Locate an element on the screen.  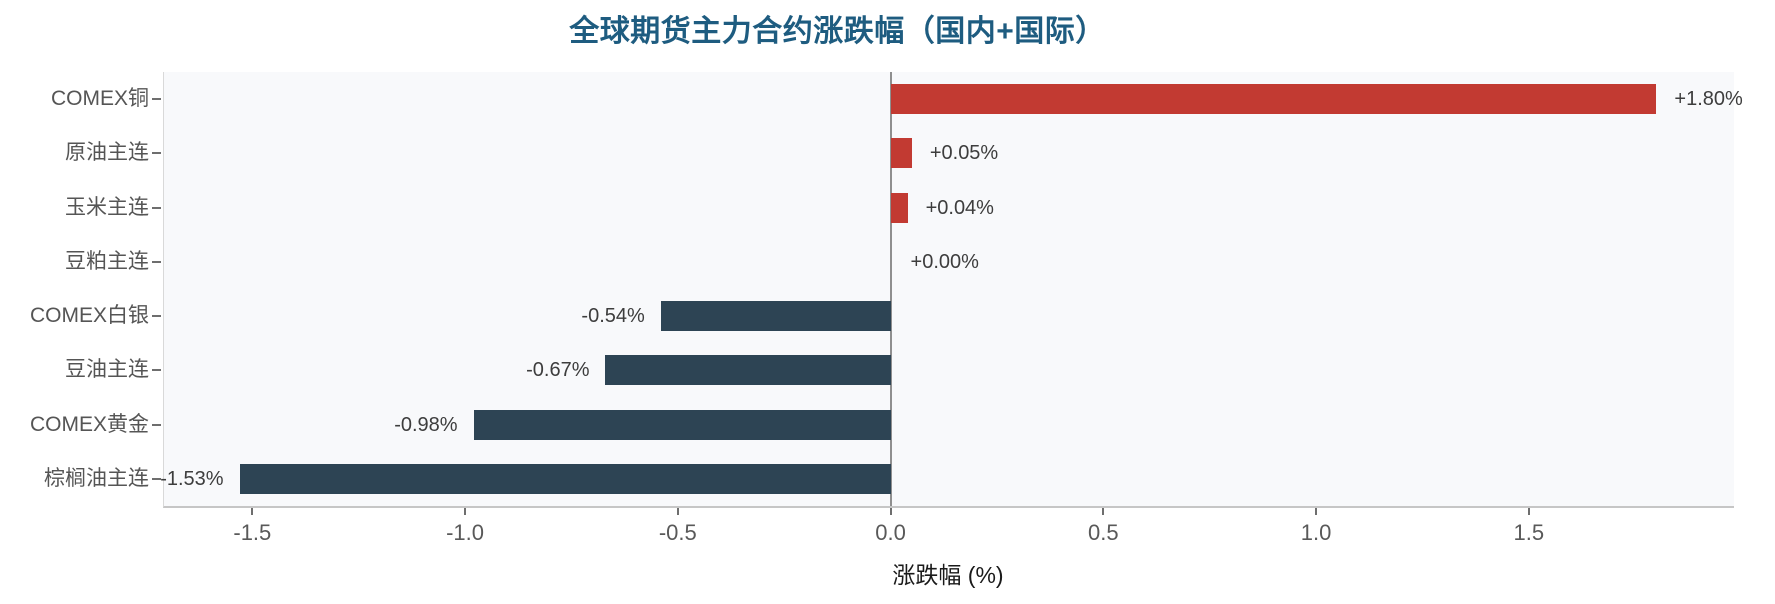
x-axis-label: 涨跌幅 (%) is located at coordinates (948, 575).